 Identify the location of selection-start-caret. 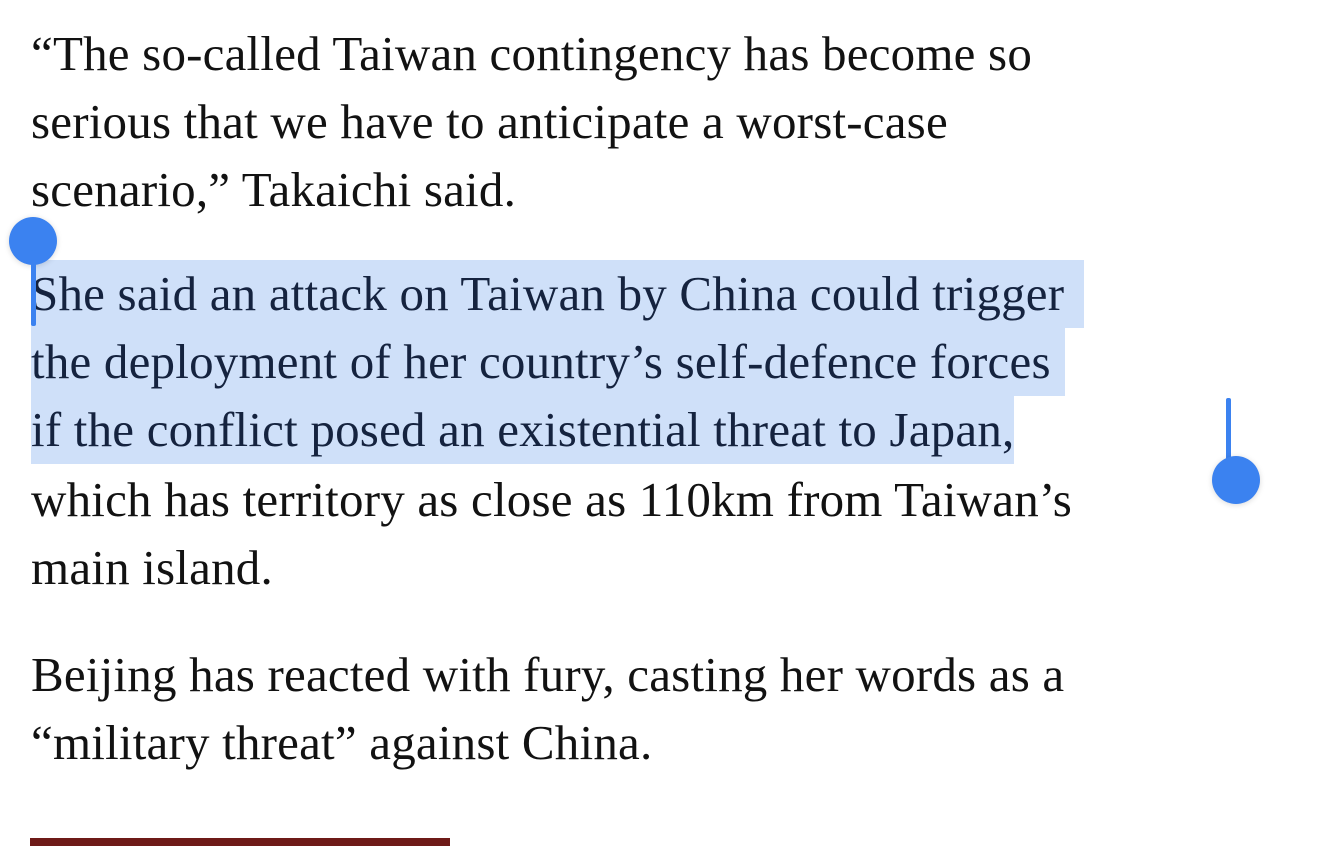
(33, 288).